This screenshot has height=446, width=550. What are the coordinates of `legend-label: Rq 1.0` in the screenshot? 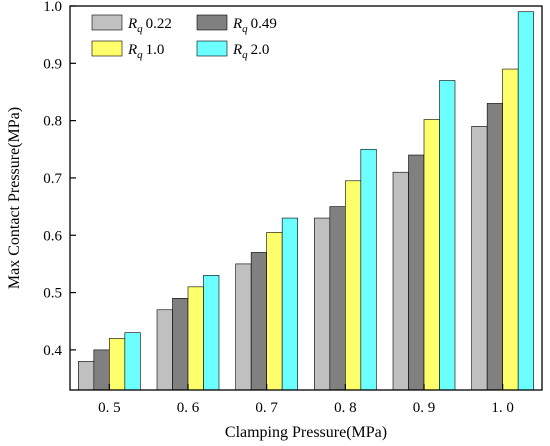 It's located at (145, 51).